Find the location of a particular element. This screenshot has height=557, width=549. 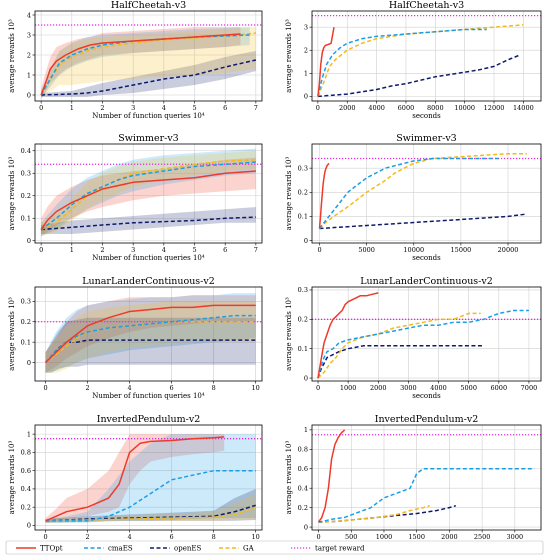

legend-label-TTOpt: TTOpt is located at coordinates (51, 548).